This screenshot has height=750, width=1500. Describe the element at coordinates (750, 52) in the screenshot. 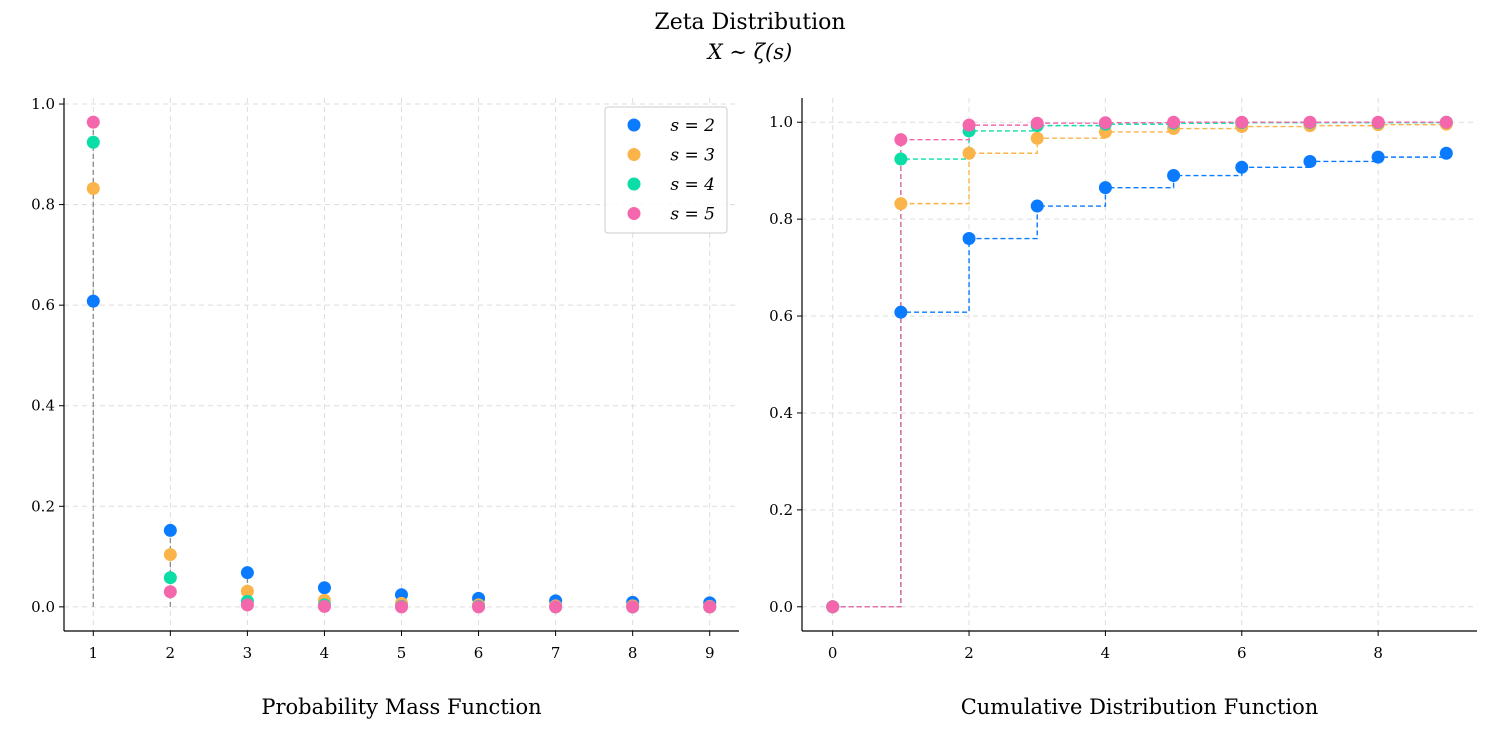

I see `figure-subtitle: X ∼ ζ(s)` at that location.